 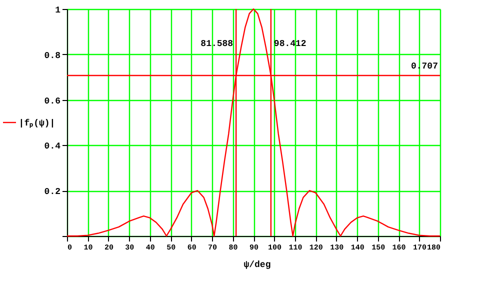 I want to click on y-tick-label: 0.4, so click(x=53, y=147).